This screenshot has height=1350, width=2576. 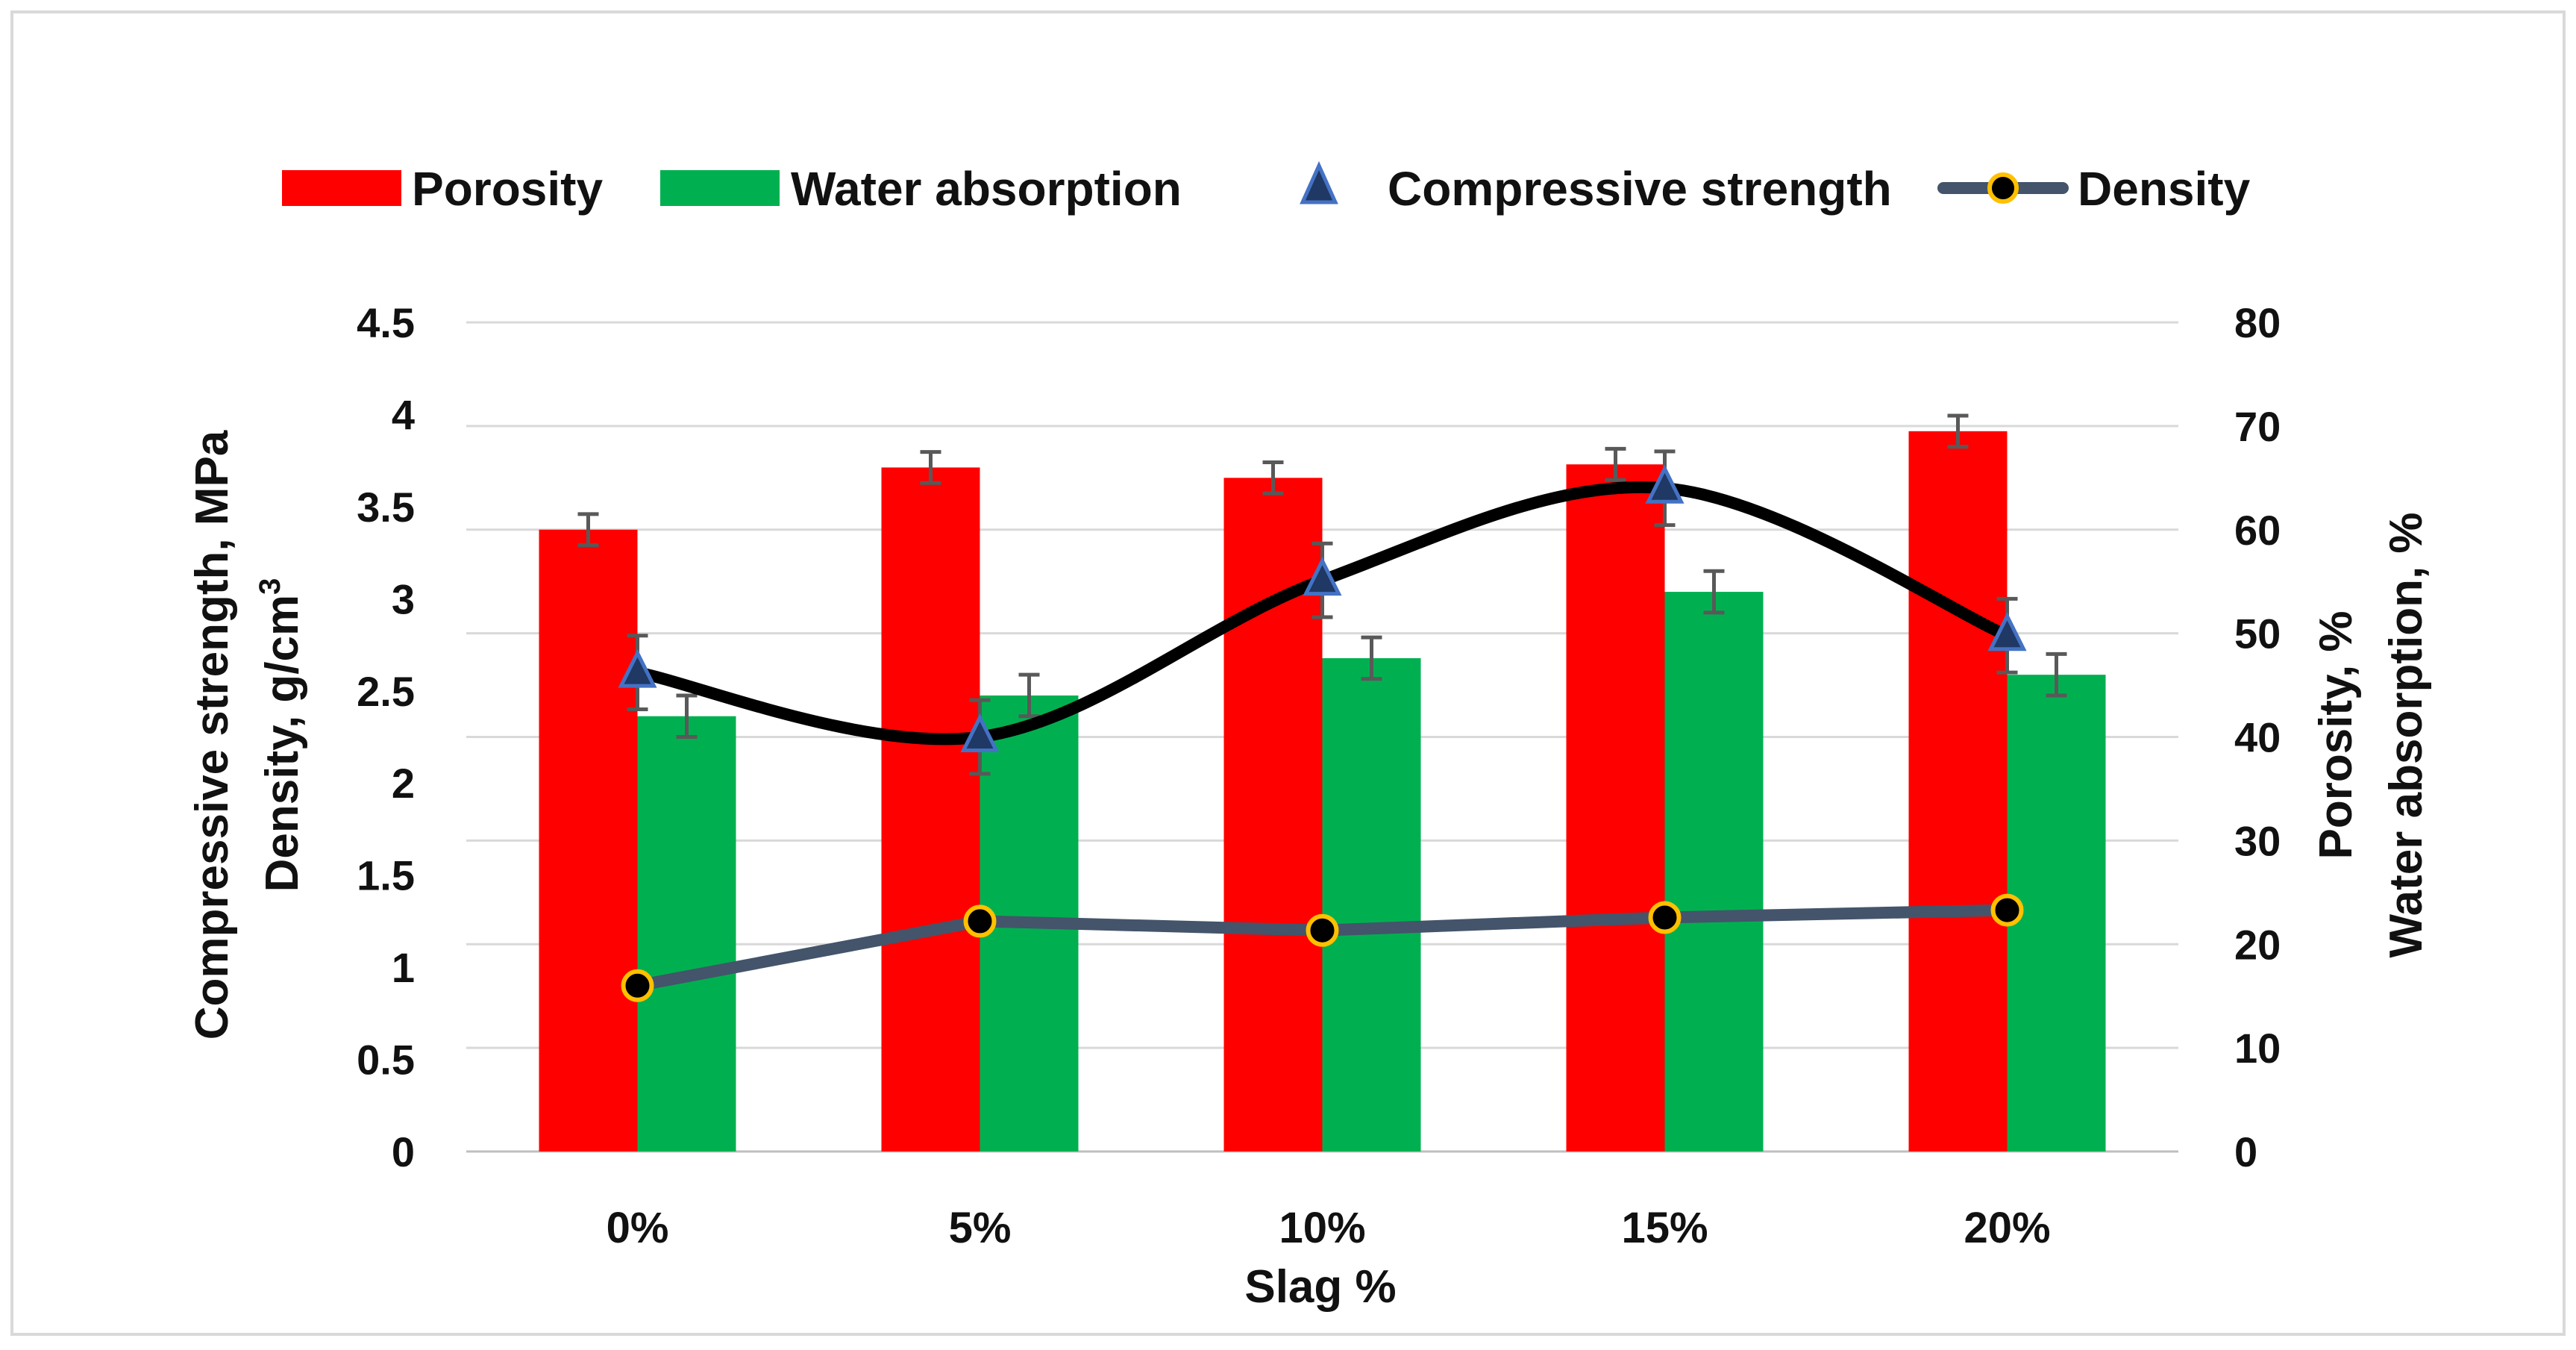 What do you see at coordinates (2406, 735) in the screenshot?
I see `right-axis-title-line-2: Water absorption, %` at bounding box center [2406, 735].